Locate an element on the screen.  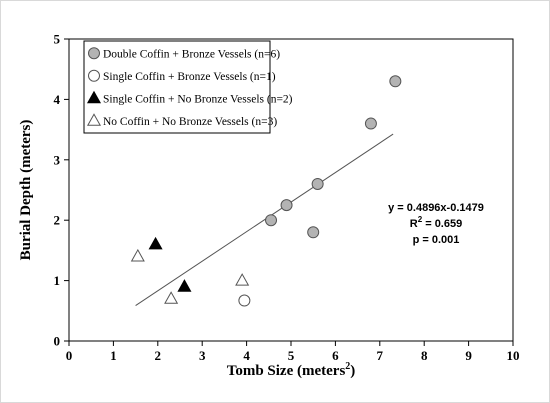
y-tick-label: 1 is located at coordinates (57, 280).